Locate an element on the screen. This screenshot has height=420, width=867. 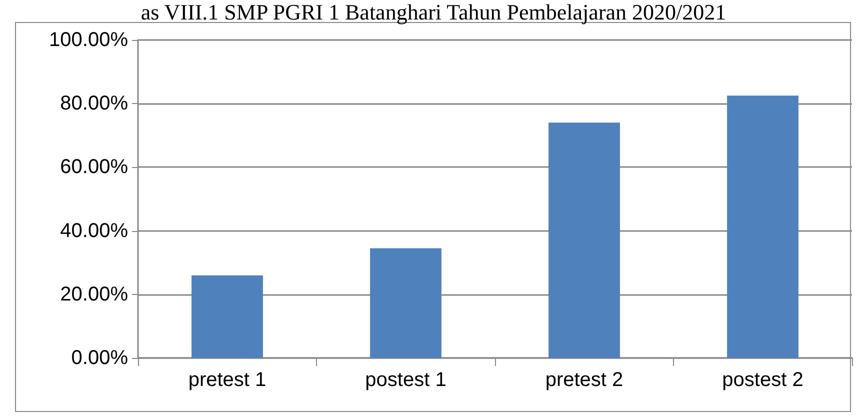
y-tick-label: 60.00% is located at coordinates (94, 167).